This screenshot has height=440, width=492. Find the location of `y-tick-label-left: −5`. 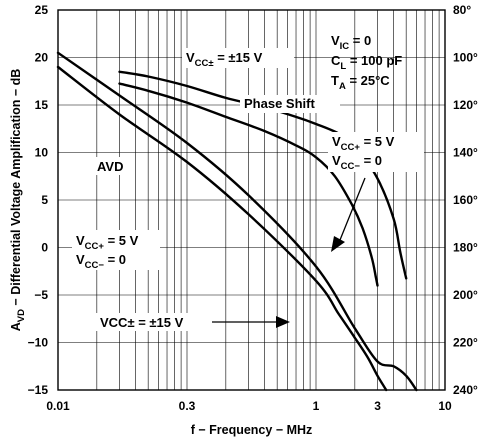

y-tick-label-left: −5 is located at coordinates (41, 295).